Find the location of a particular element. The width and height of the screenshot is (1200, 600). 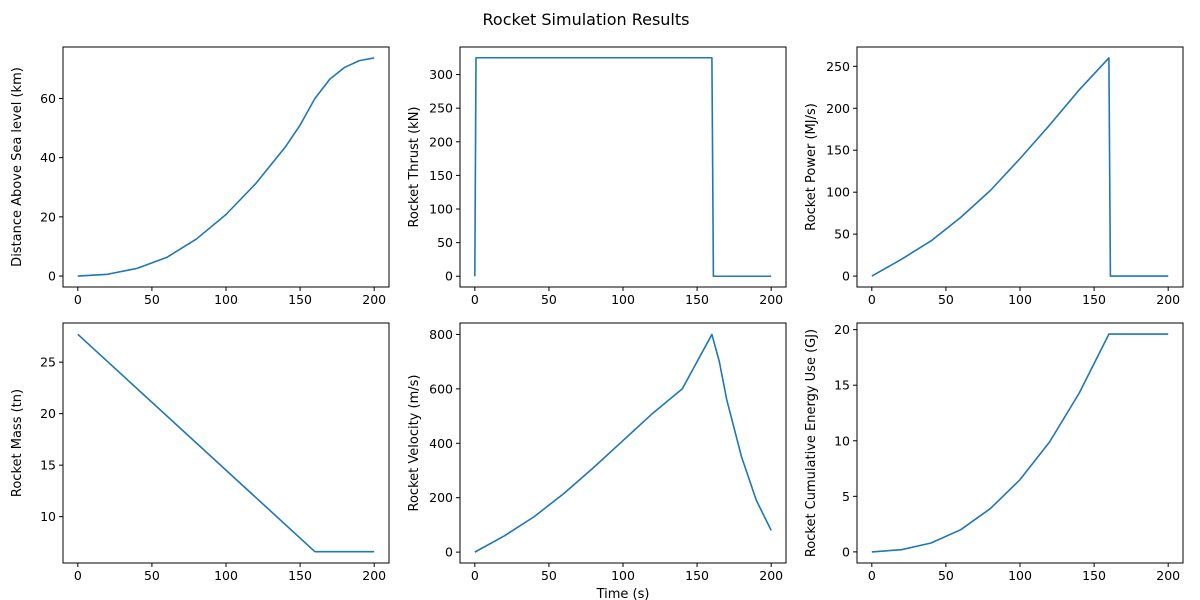

y-axis-label: Rocket Mass (tn) is located at coordinates (17, 443).